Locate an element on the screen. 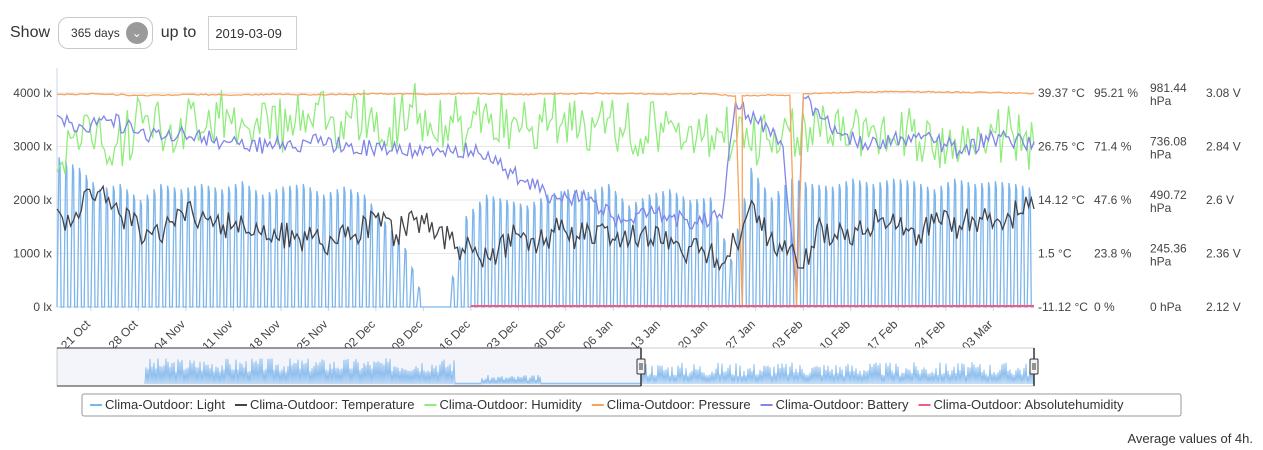 The width and height of the screenshot is (1263, 450). y-tick-label-right: 14.12 °C is located at coordinates (1061, 200).